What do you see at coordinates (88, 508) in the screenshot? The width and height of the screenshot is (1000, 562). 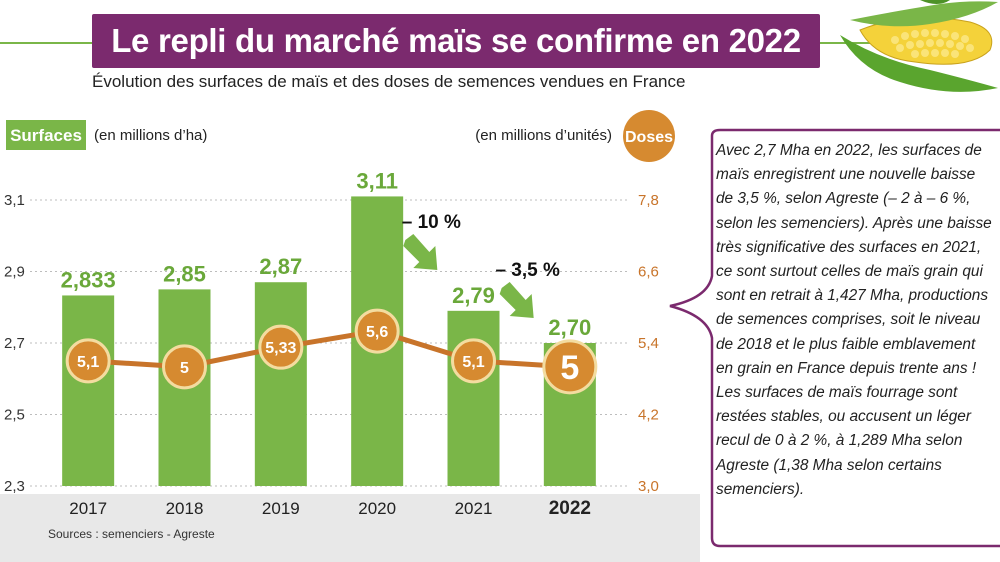 I see `x-axis-tick: 2017` at bounding box center [88, 508].